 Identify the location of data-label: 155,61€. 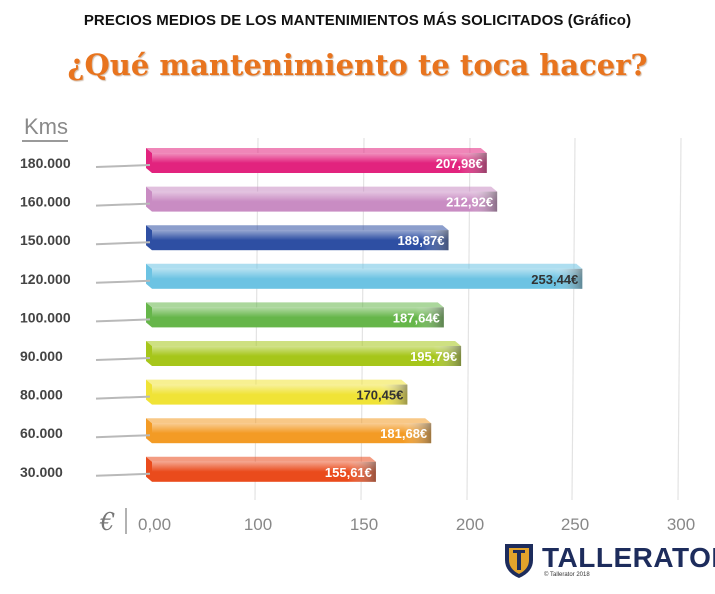
(348, 472).